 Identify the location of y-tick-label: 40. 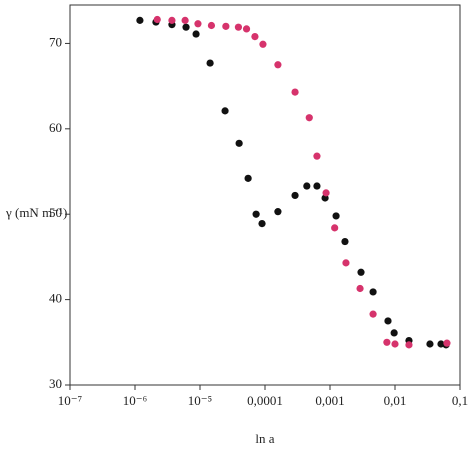
(55, 298).